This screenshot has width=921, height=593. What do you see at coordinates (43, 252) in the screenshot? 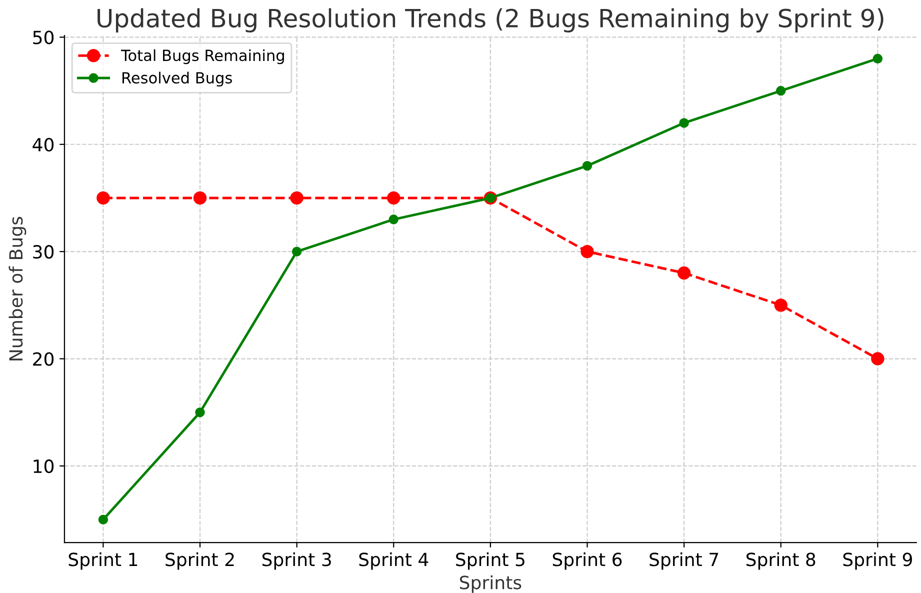
I see `y-tick-label: 30` at bounding box center [43, 252].